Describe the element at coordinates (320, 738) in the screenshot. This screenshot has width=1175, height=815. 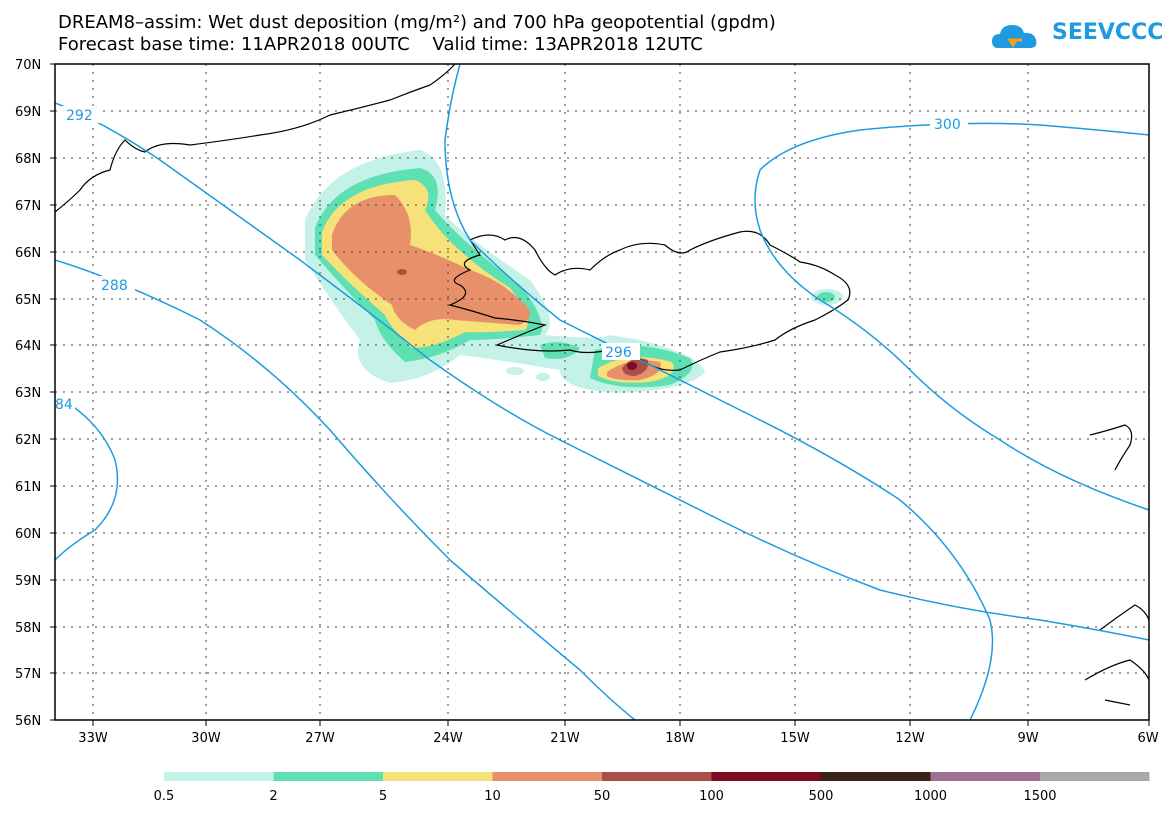
I see `lon-label: 27W` at that location.